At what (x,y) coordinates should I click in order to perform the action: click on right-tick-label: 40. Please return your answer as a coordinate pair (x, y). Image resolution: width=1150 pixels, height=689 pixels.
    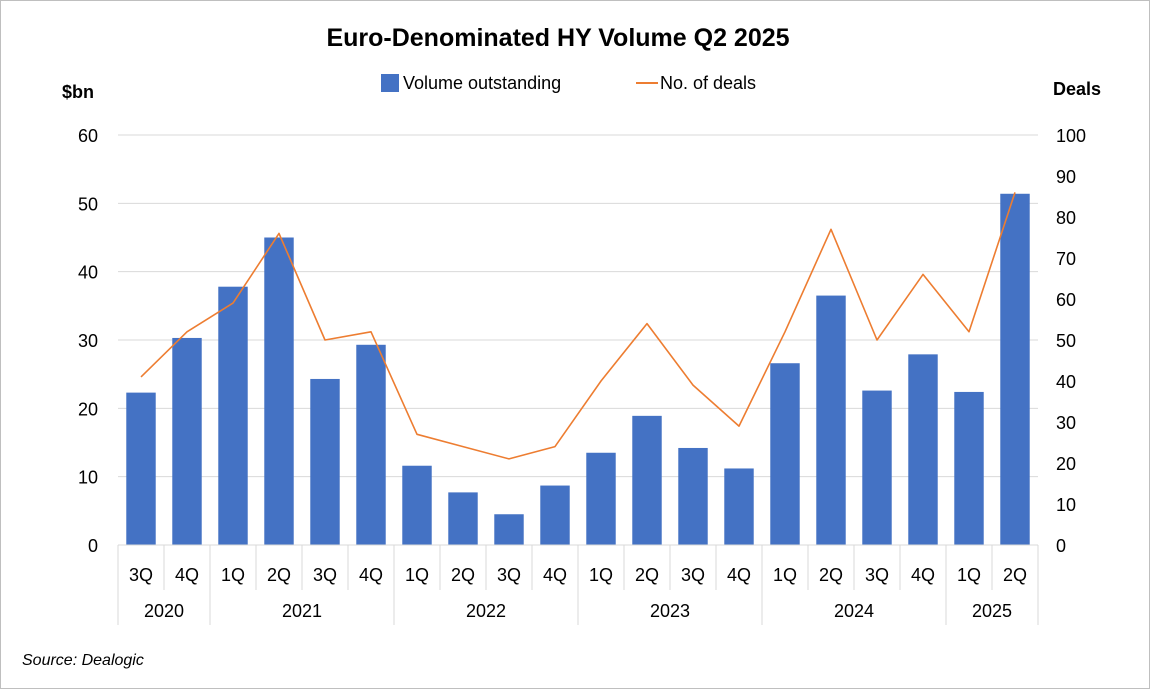
    Looking at the image, I should click on (1066, 382).